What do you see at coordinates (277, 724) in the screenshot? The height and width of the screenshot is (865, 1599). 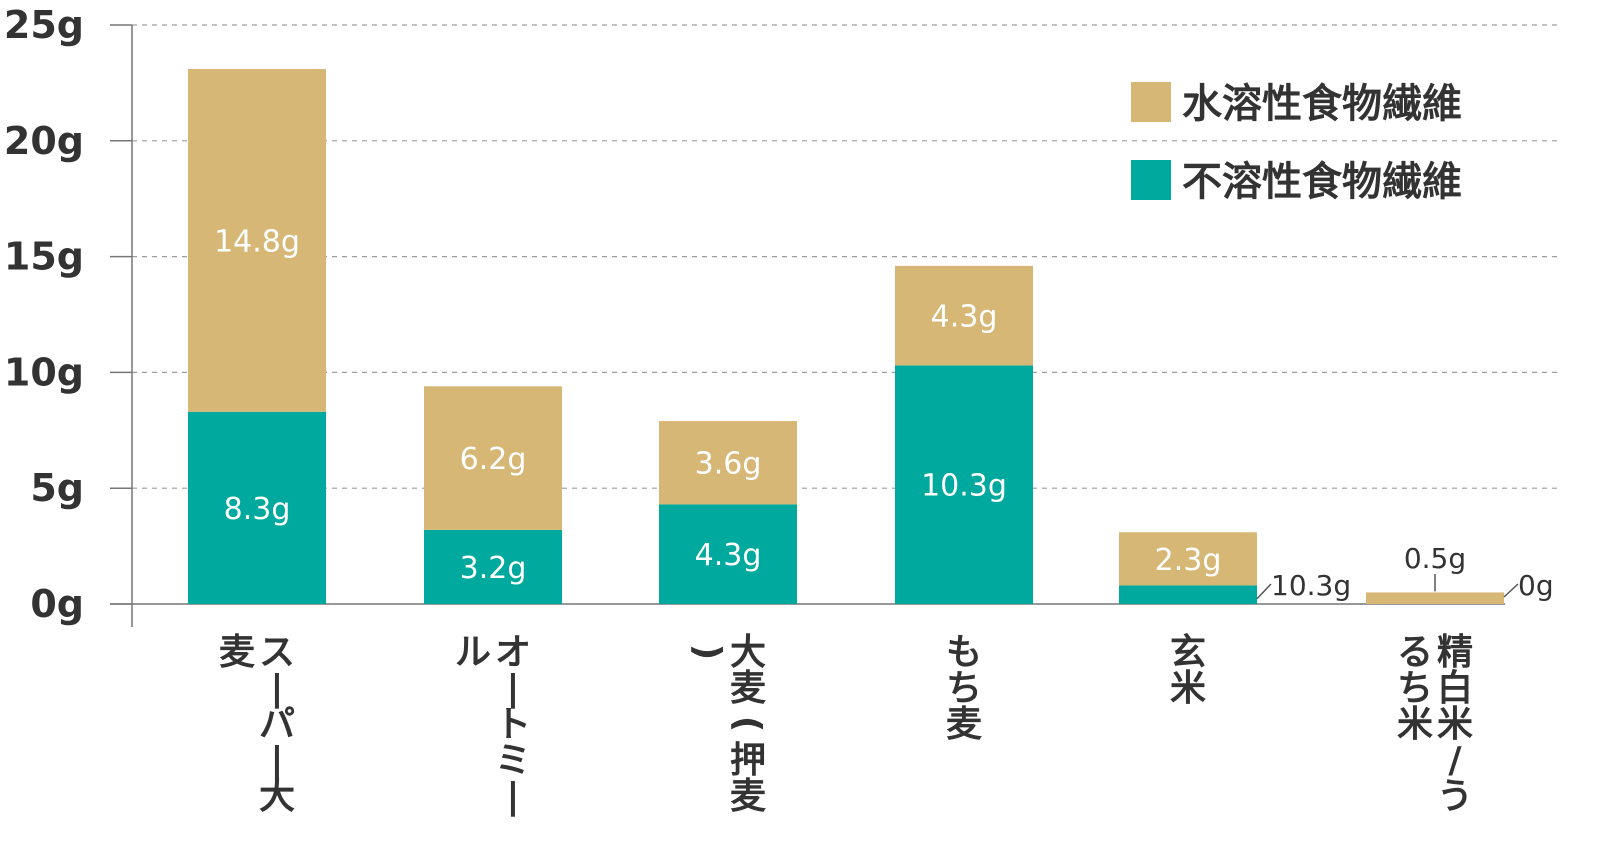 I see `category-char: パ` at bounding box center [277, 724].